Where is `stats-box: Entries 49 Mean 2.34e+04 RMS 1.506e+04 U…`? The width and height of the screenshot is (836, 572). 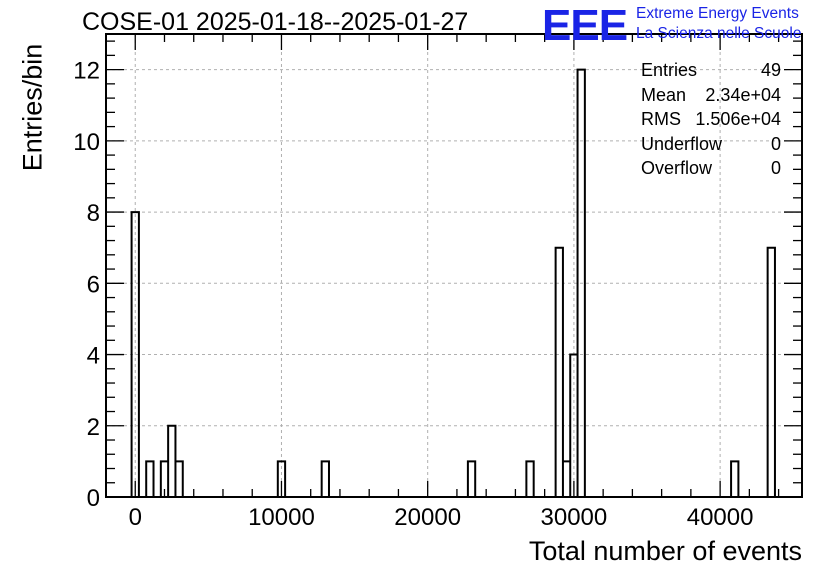 stats-box: Entries 49 Mean 2.34e+04 RMS 1.506e+04 U… is located at coordinates (711, 119).